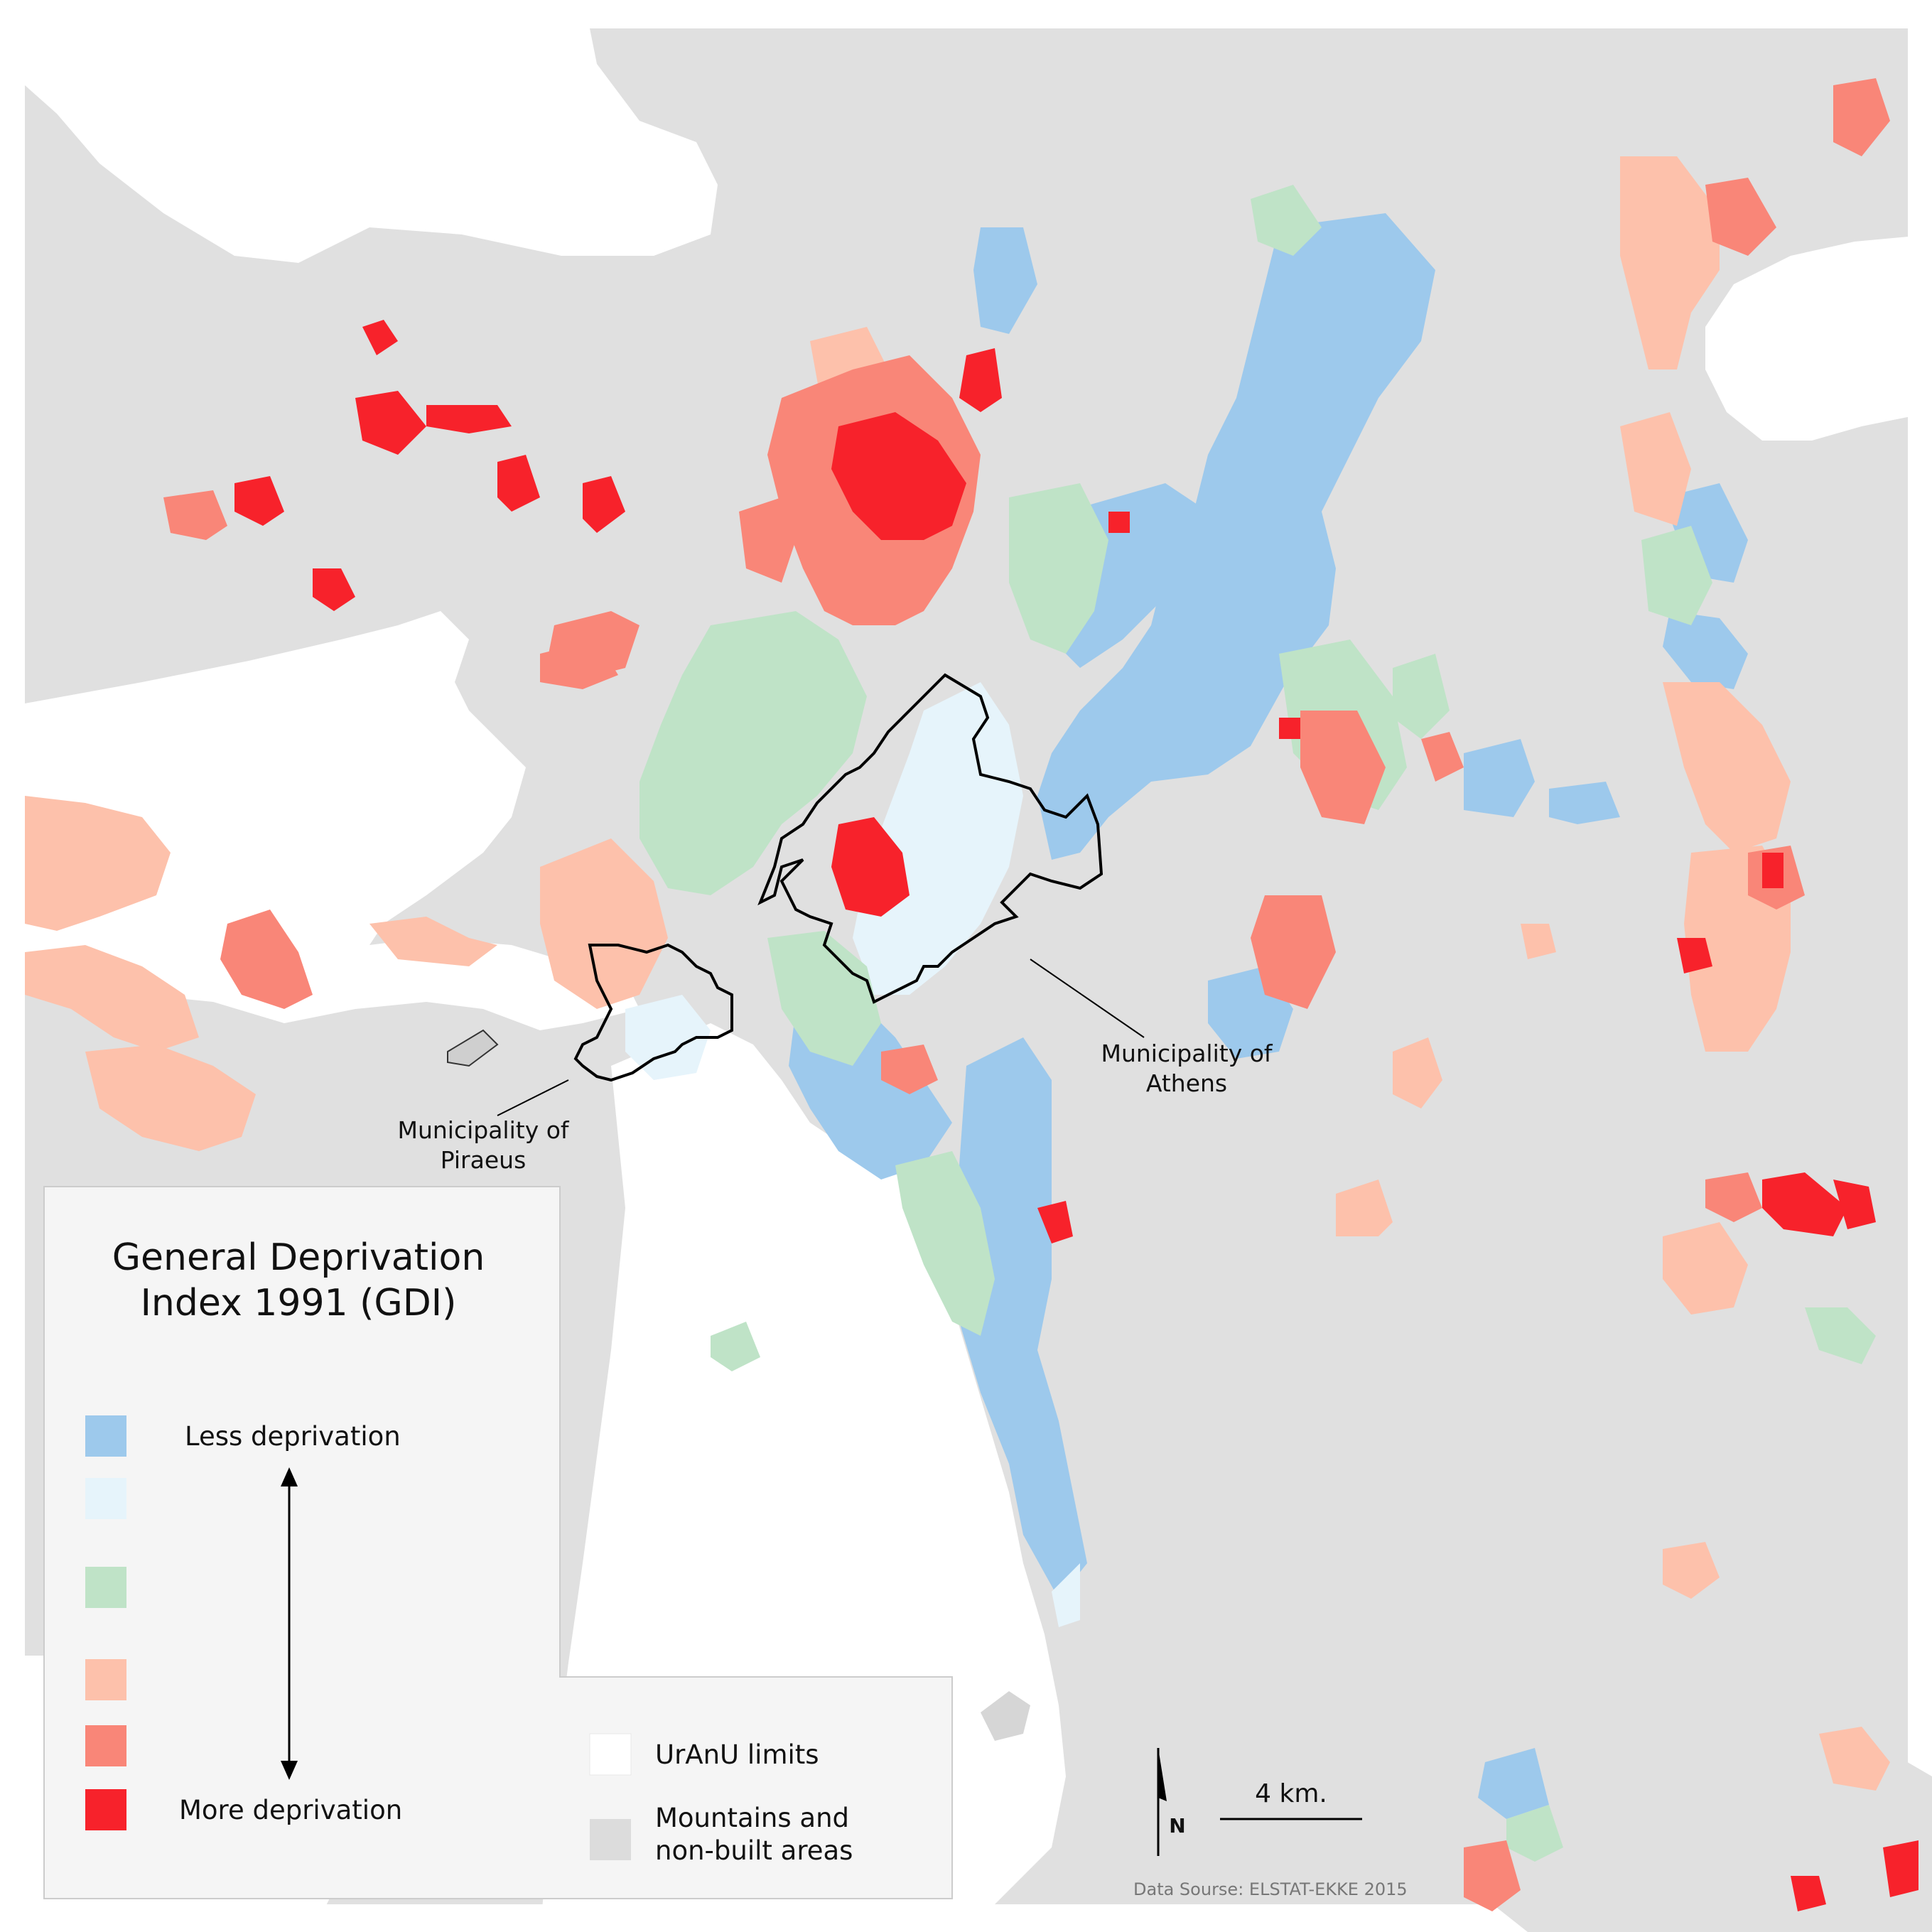 This screenshot has height=1932, width=1932. Describe the element at coordinates (105, 1745) in the screenshot. I see `legend-swatch-high` at that location.